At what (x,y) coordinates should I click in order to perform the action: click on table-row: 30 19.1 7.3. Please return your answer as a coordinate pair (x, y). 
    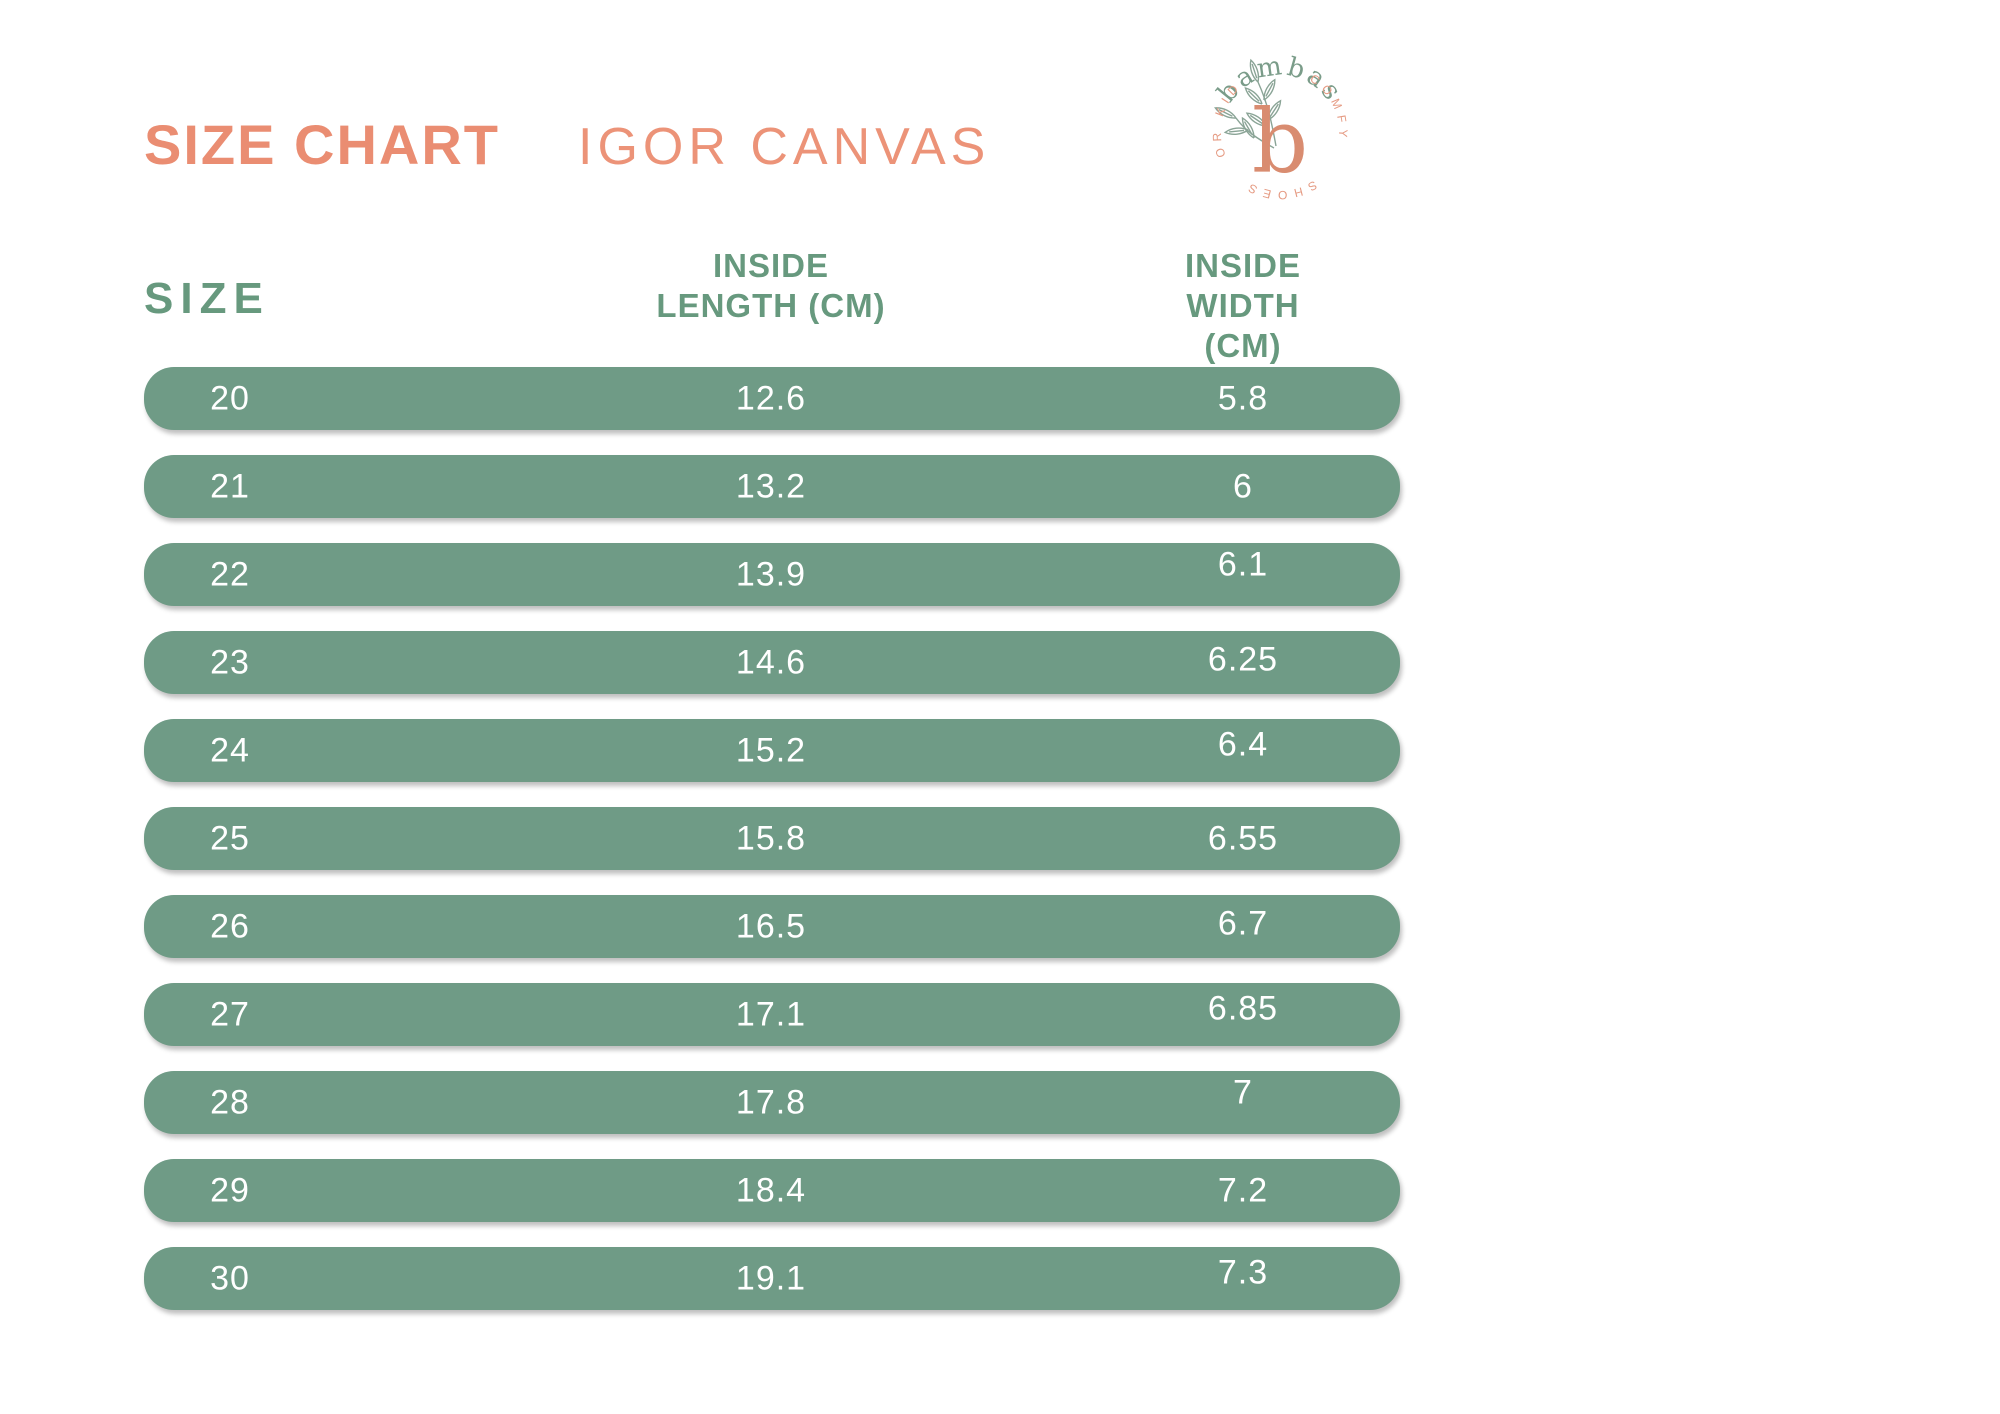
    Looking at the image, I should click on (772, 1278).